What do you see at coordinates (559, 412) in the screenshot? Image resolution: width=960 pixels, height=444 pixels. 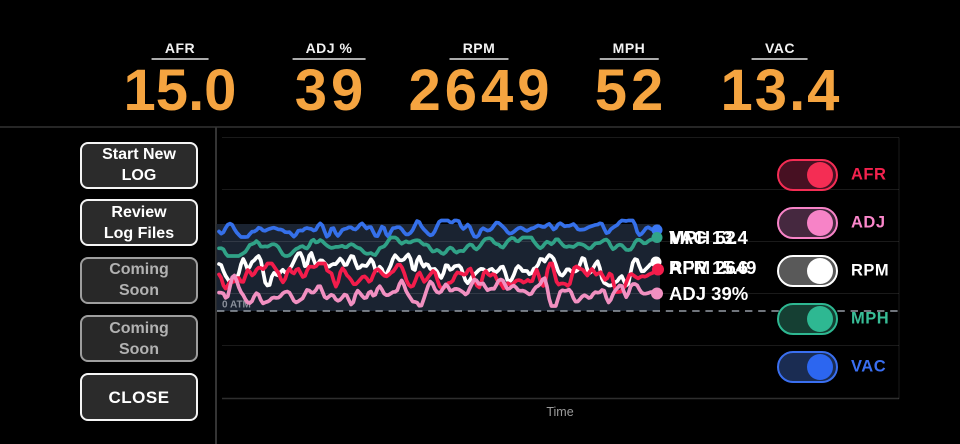 I see `svg-text: Time` at bounding box center [559, 412].